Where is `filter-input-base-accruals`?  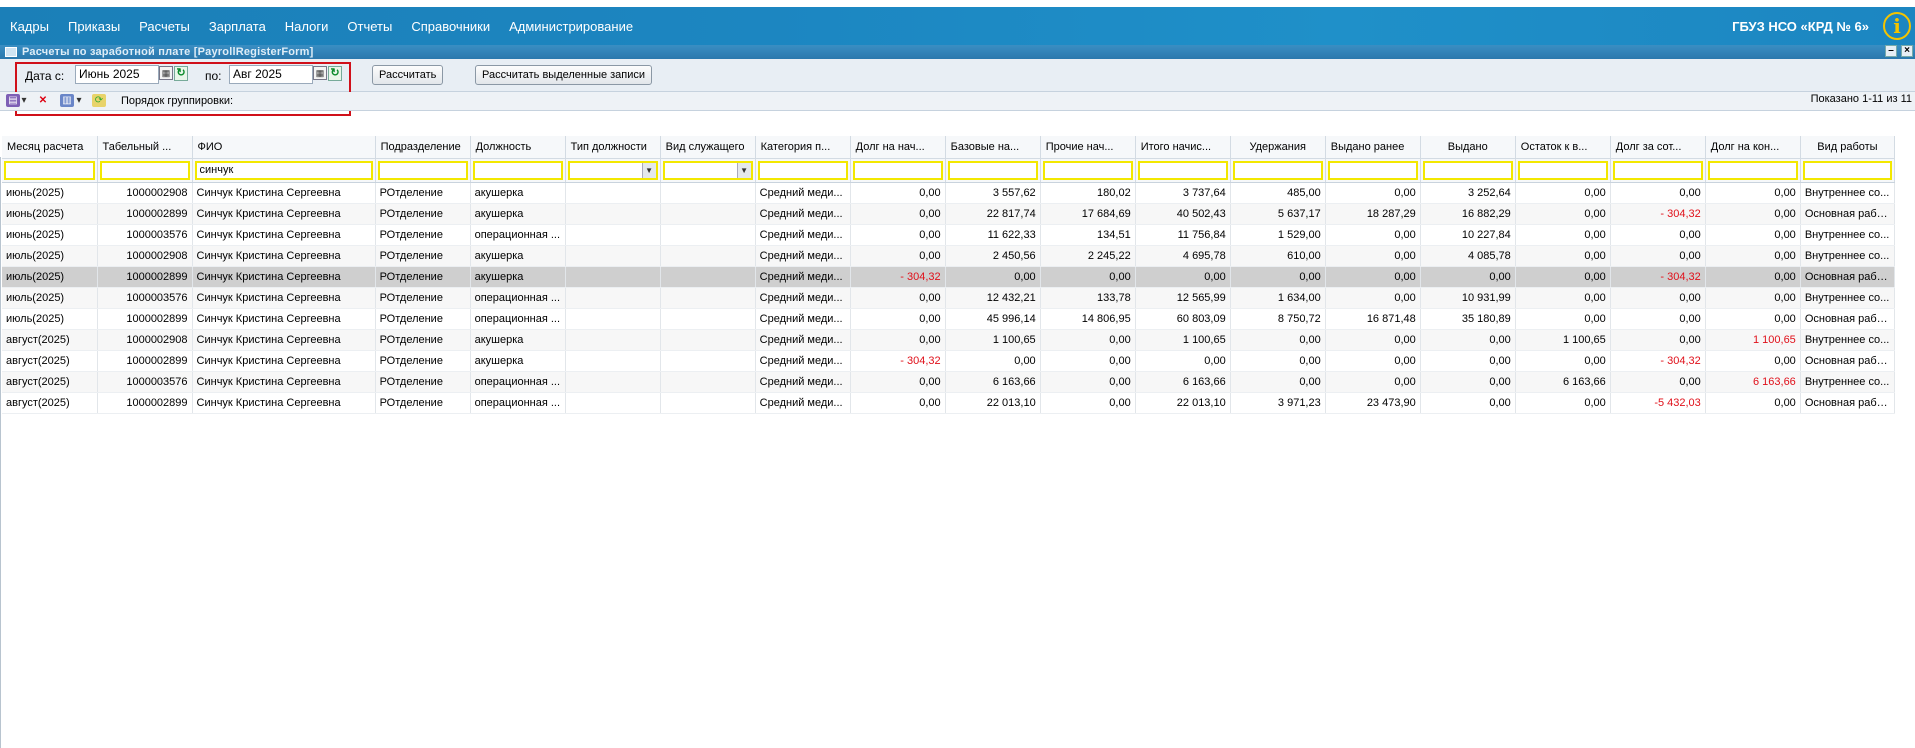
filter-input-base-accruals is located at coordinates (992, 170).